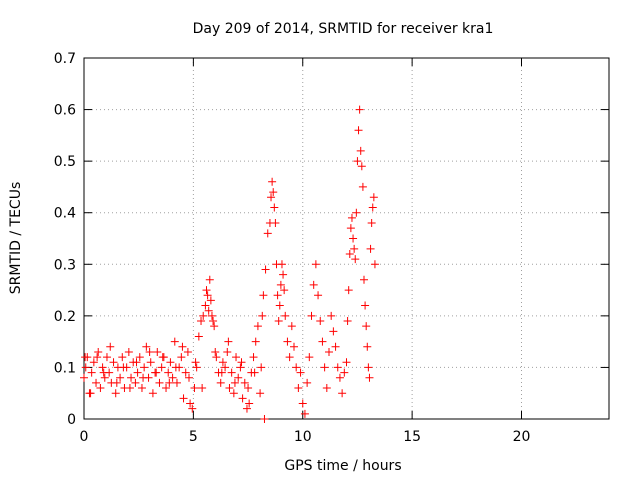 Image resolution: width=640 pixels, height=480 pixels. Describe the element at coordinates (71, 420) in the screenshot. I see `y-tick-label: 0` at that location.